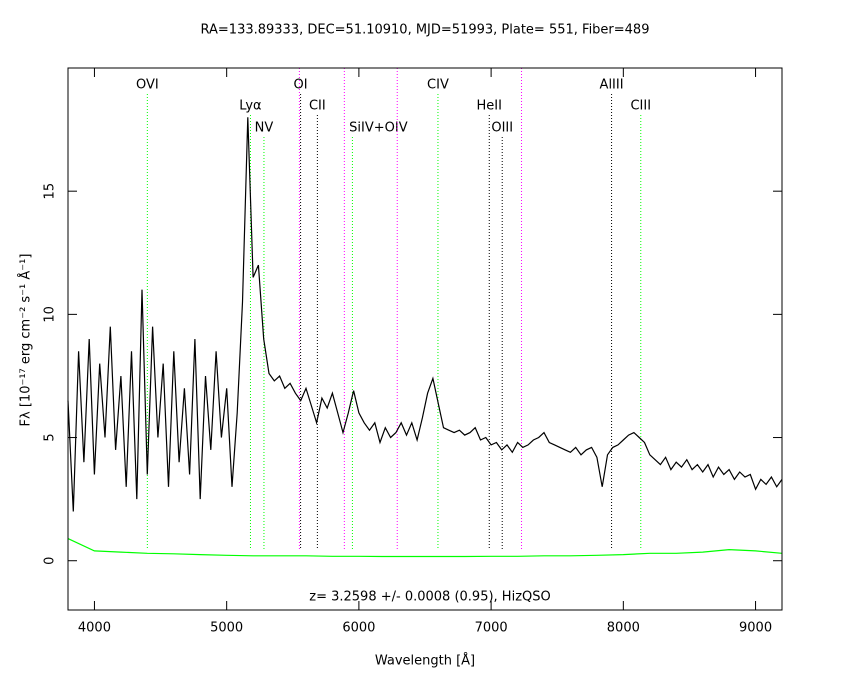 The width and height of the screenshot is (850, 680). I want to click on x-tick-label: 4000, so click(94, 628).